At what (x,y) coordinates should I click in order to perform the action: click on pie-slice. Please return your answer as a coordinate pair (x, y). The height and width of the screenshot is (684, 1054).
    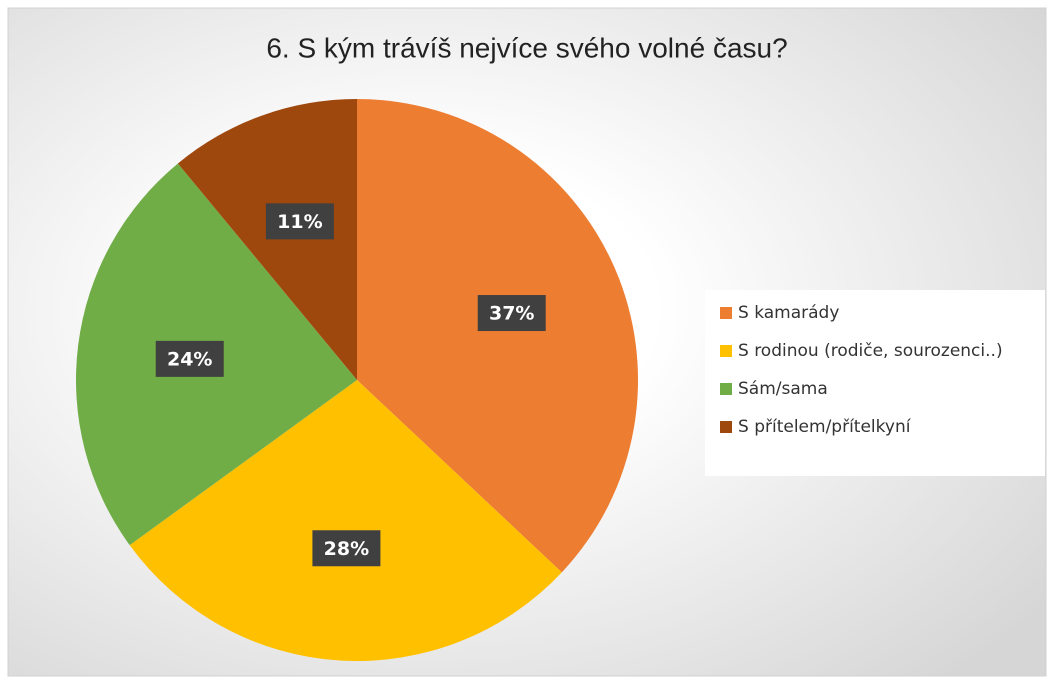
    Looking at the image, I should click on (267, 239).